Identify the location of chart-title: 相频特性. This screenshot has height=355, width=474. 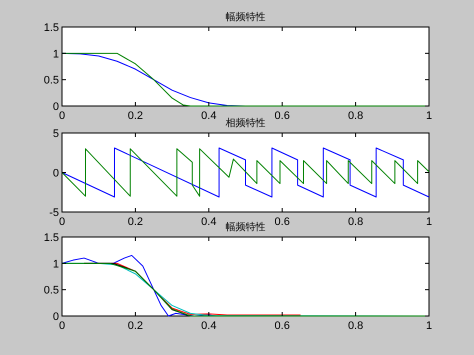
(246, 123).